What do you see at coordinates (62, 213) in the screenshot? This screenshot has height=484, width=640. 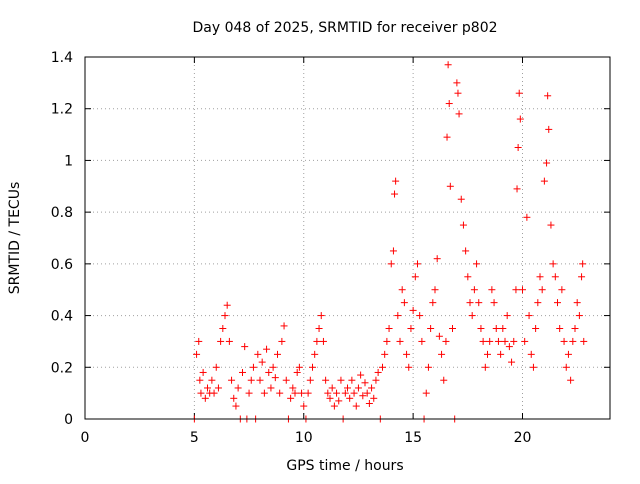 I see `y-tick-label: 0.8` at bounding box center [62, 213].